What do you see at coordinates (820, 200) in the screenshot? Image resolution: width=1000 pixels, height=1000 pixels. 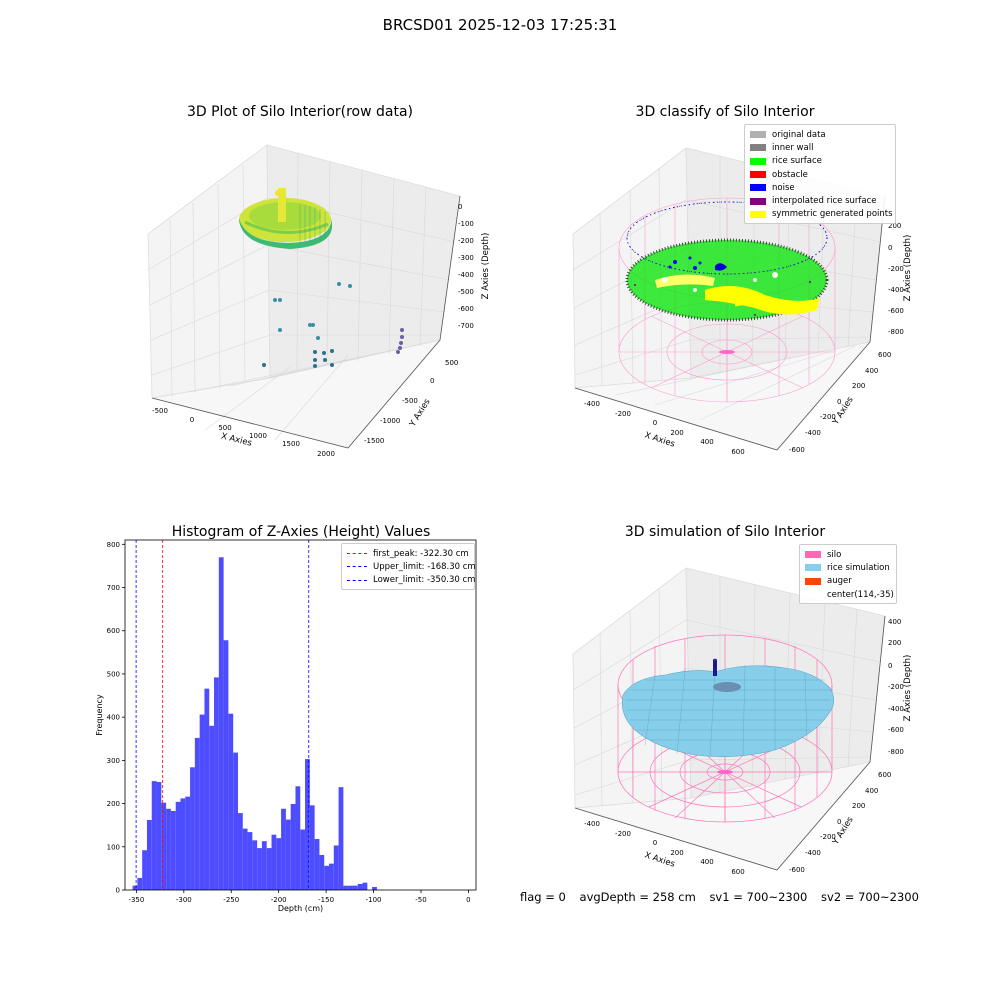 I see `legend-item-interpolated-rice-surface: interpolated rice surface` at bounding box center [820, 200].